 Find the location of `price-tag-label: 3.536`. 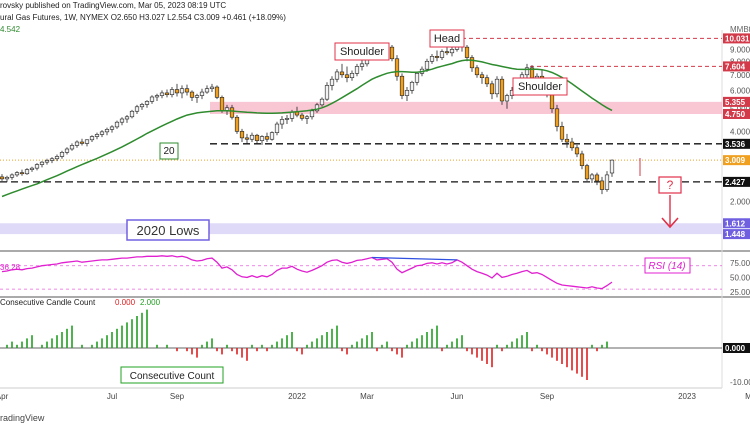

price-tag-label: 3.536 is located at coordinates (735, 144).